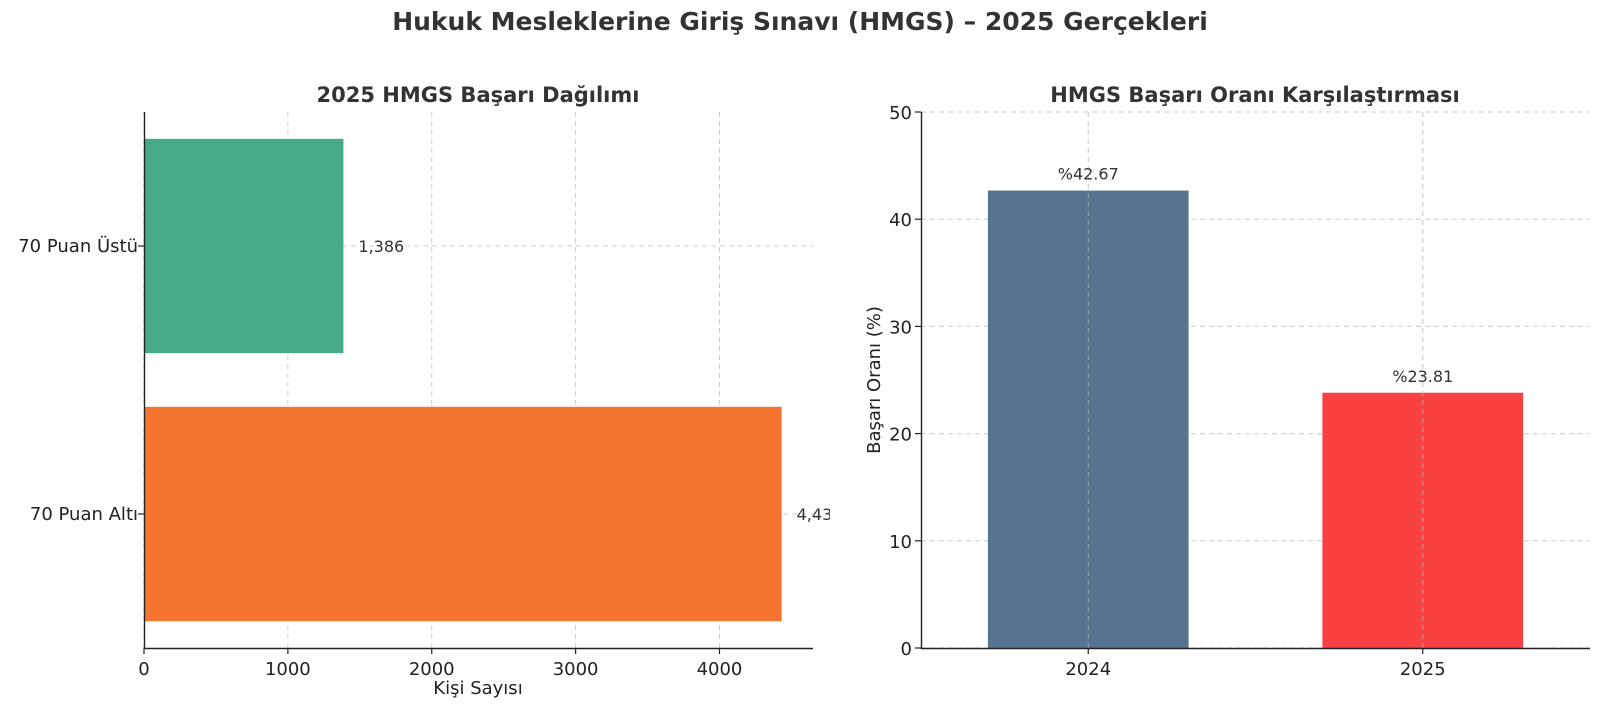 The width and height of the screenshot is (1600, 710). What do you see at coordinates (900, 220) in the screenshot?
I see `y-tick-label: 40` at bounding box center [900, 220].